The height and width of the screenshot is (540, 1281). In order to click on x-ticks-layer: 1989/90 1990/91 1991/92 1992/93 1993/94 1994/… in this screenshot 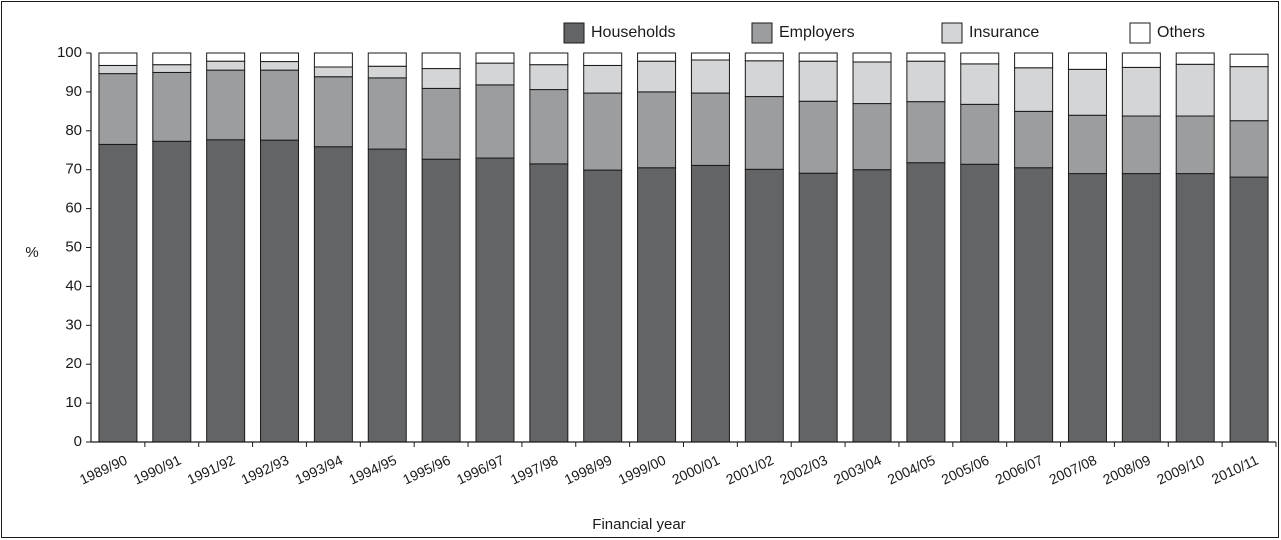, I will do `click(677, 465)`.